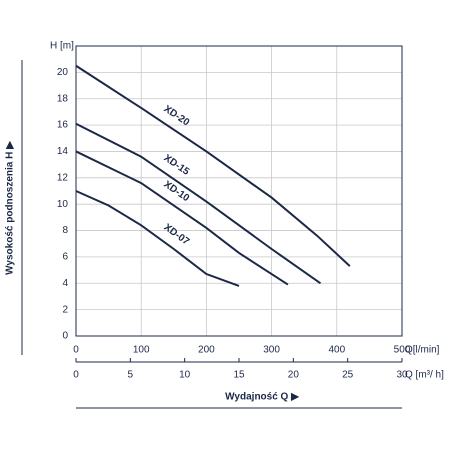 The image size is (452, 452). What do you see at coordinates (141, 350) in the screenshot?
I see `x-tick-label: 100` at bounding box center [141, 350].